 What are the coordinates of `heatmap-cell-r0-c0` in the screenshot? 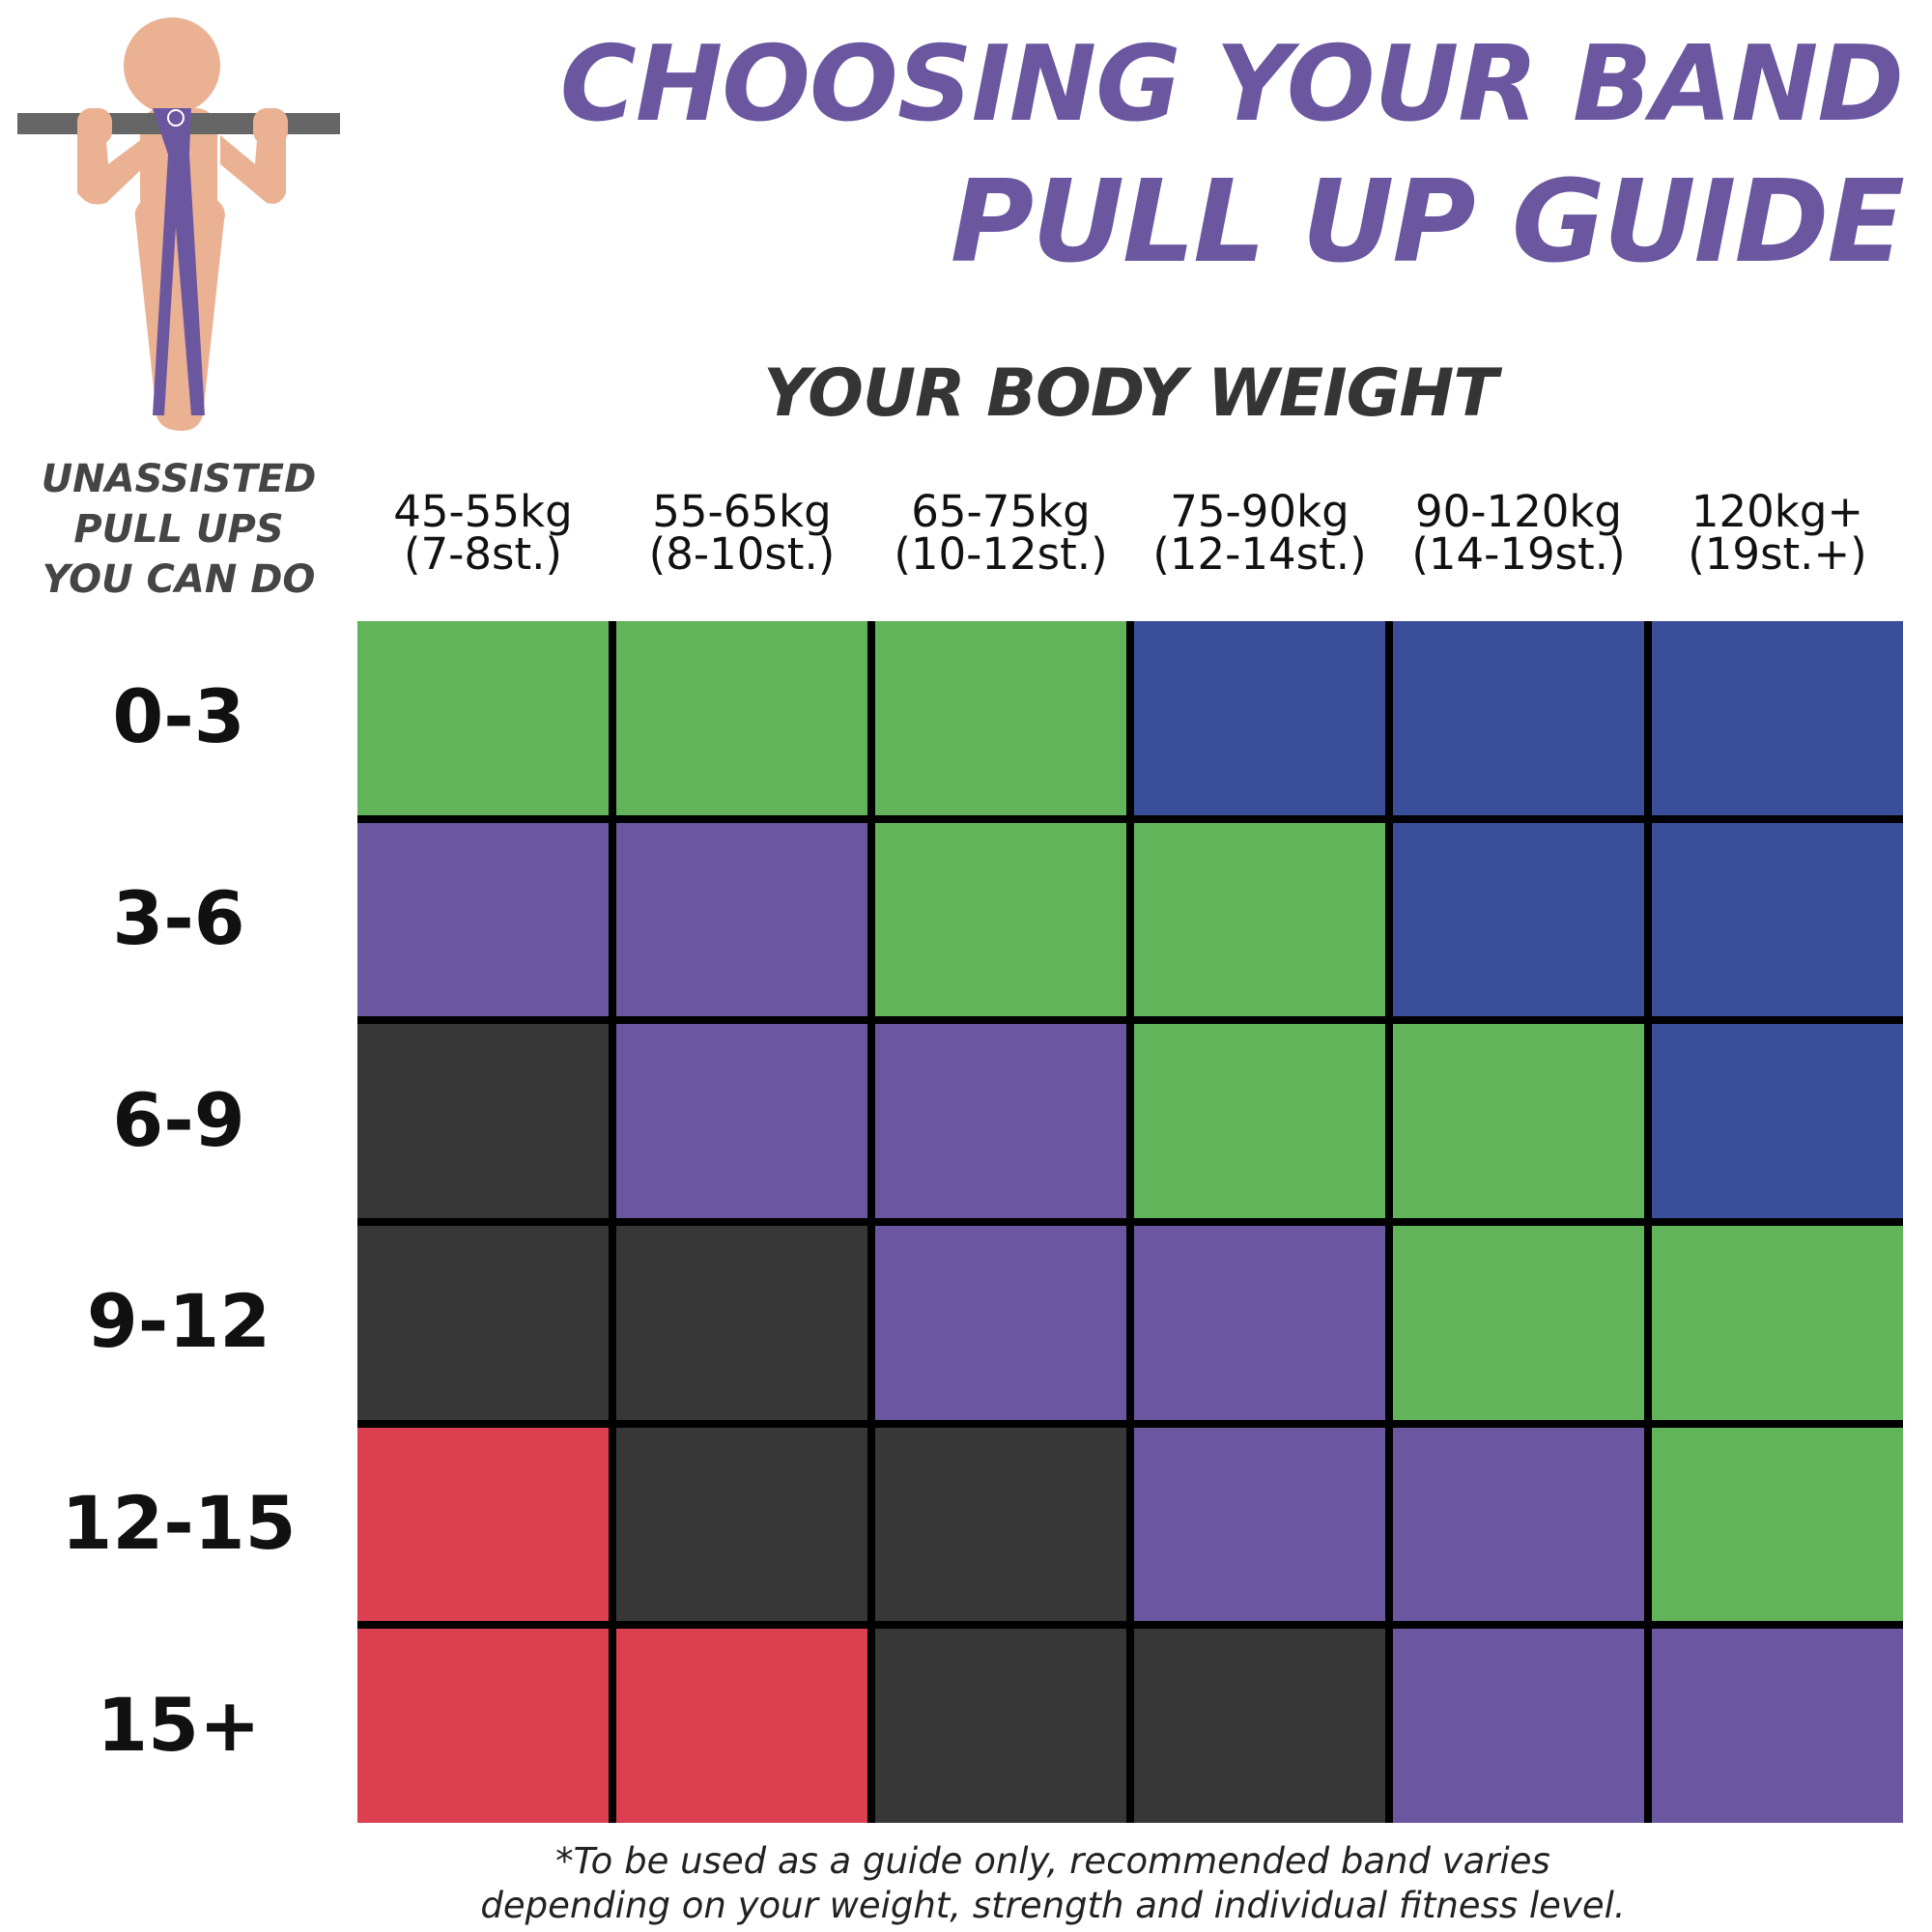 It's located at (483, 718).